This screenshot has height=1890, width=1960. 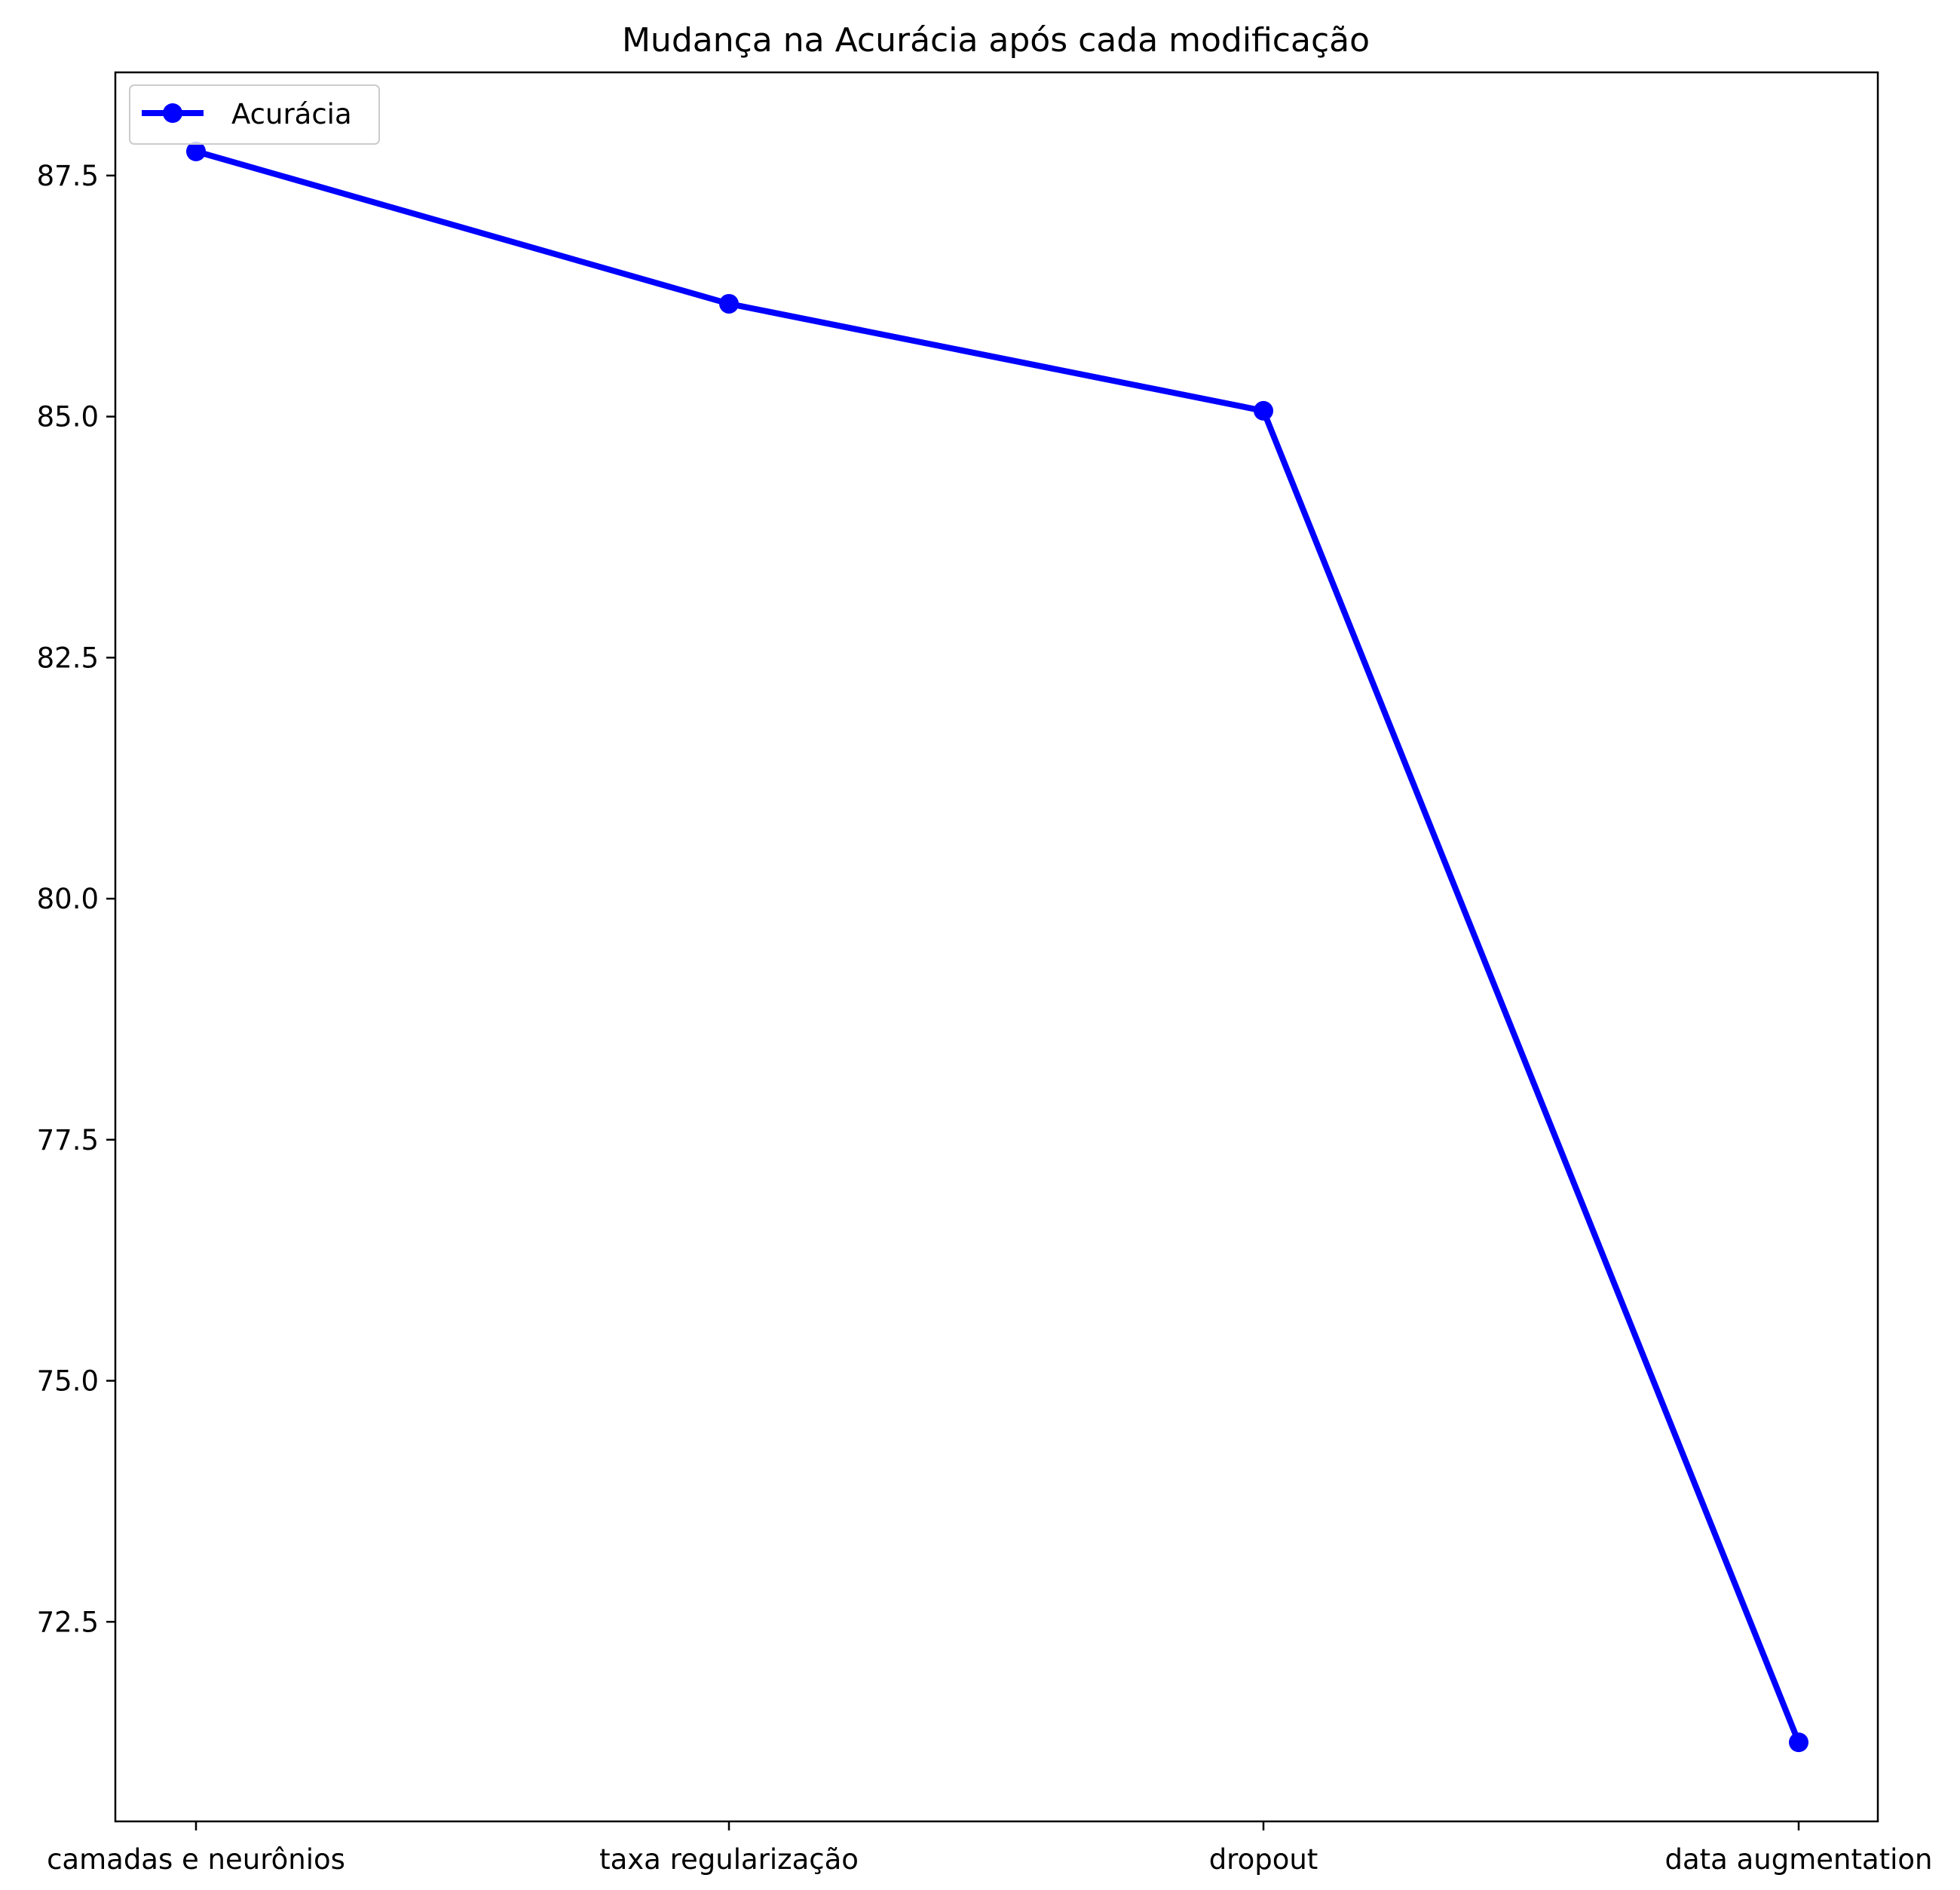 I want to click on y-tick-label: 85.0, so click(x=68, y=417).